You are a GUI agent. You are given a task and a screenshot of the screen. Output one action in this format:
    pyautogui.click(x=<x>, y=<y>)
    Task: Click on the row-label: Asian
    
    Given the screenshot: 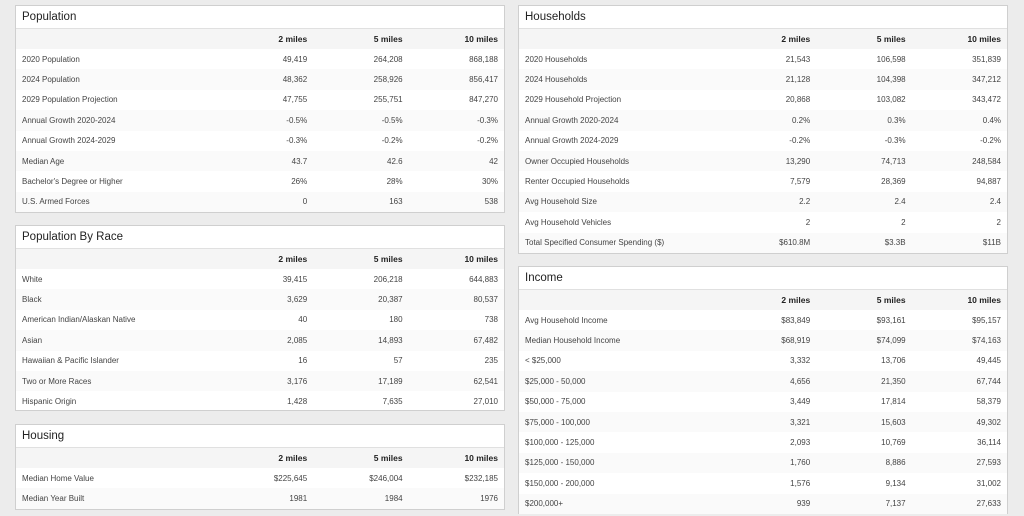 What is the action you would take?
    pyautogui.click(x=116, y=340)
    